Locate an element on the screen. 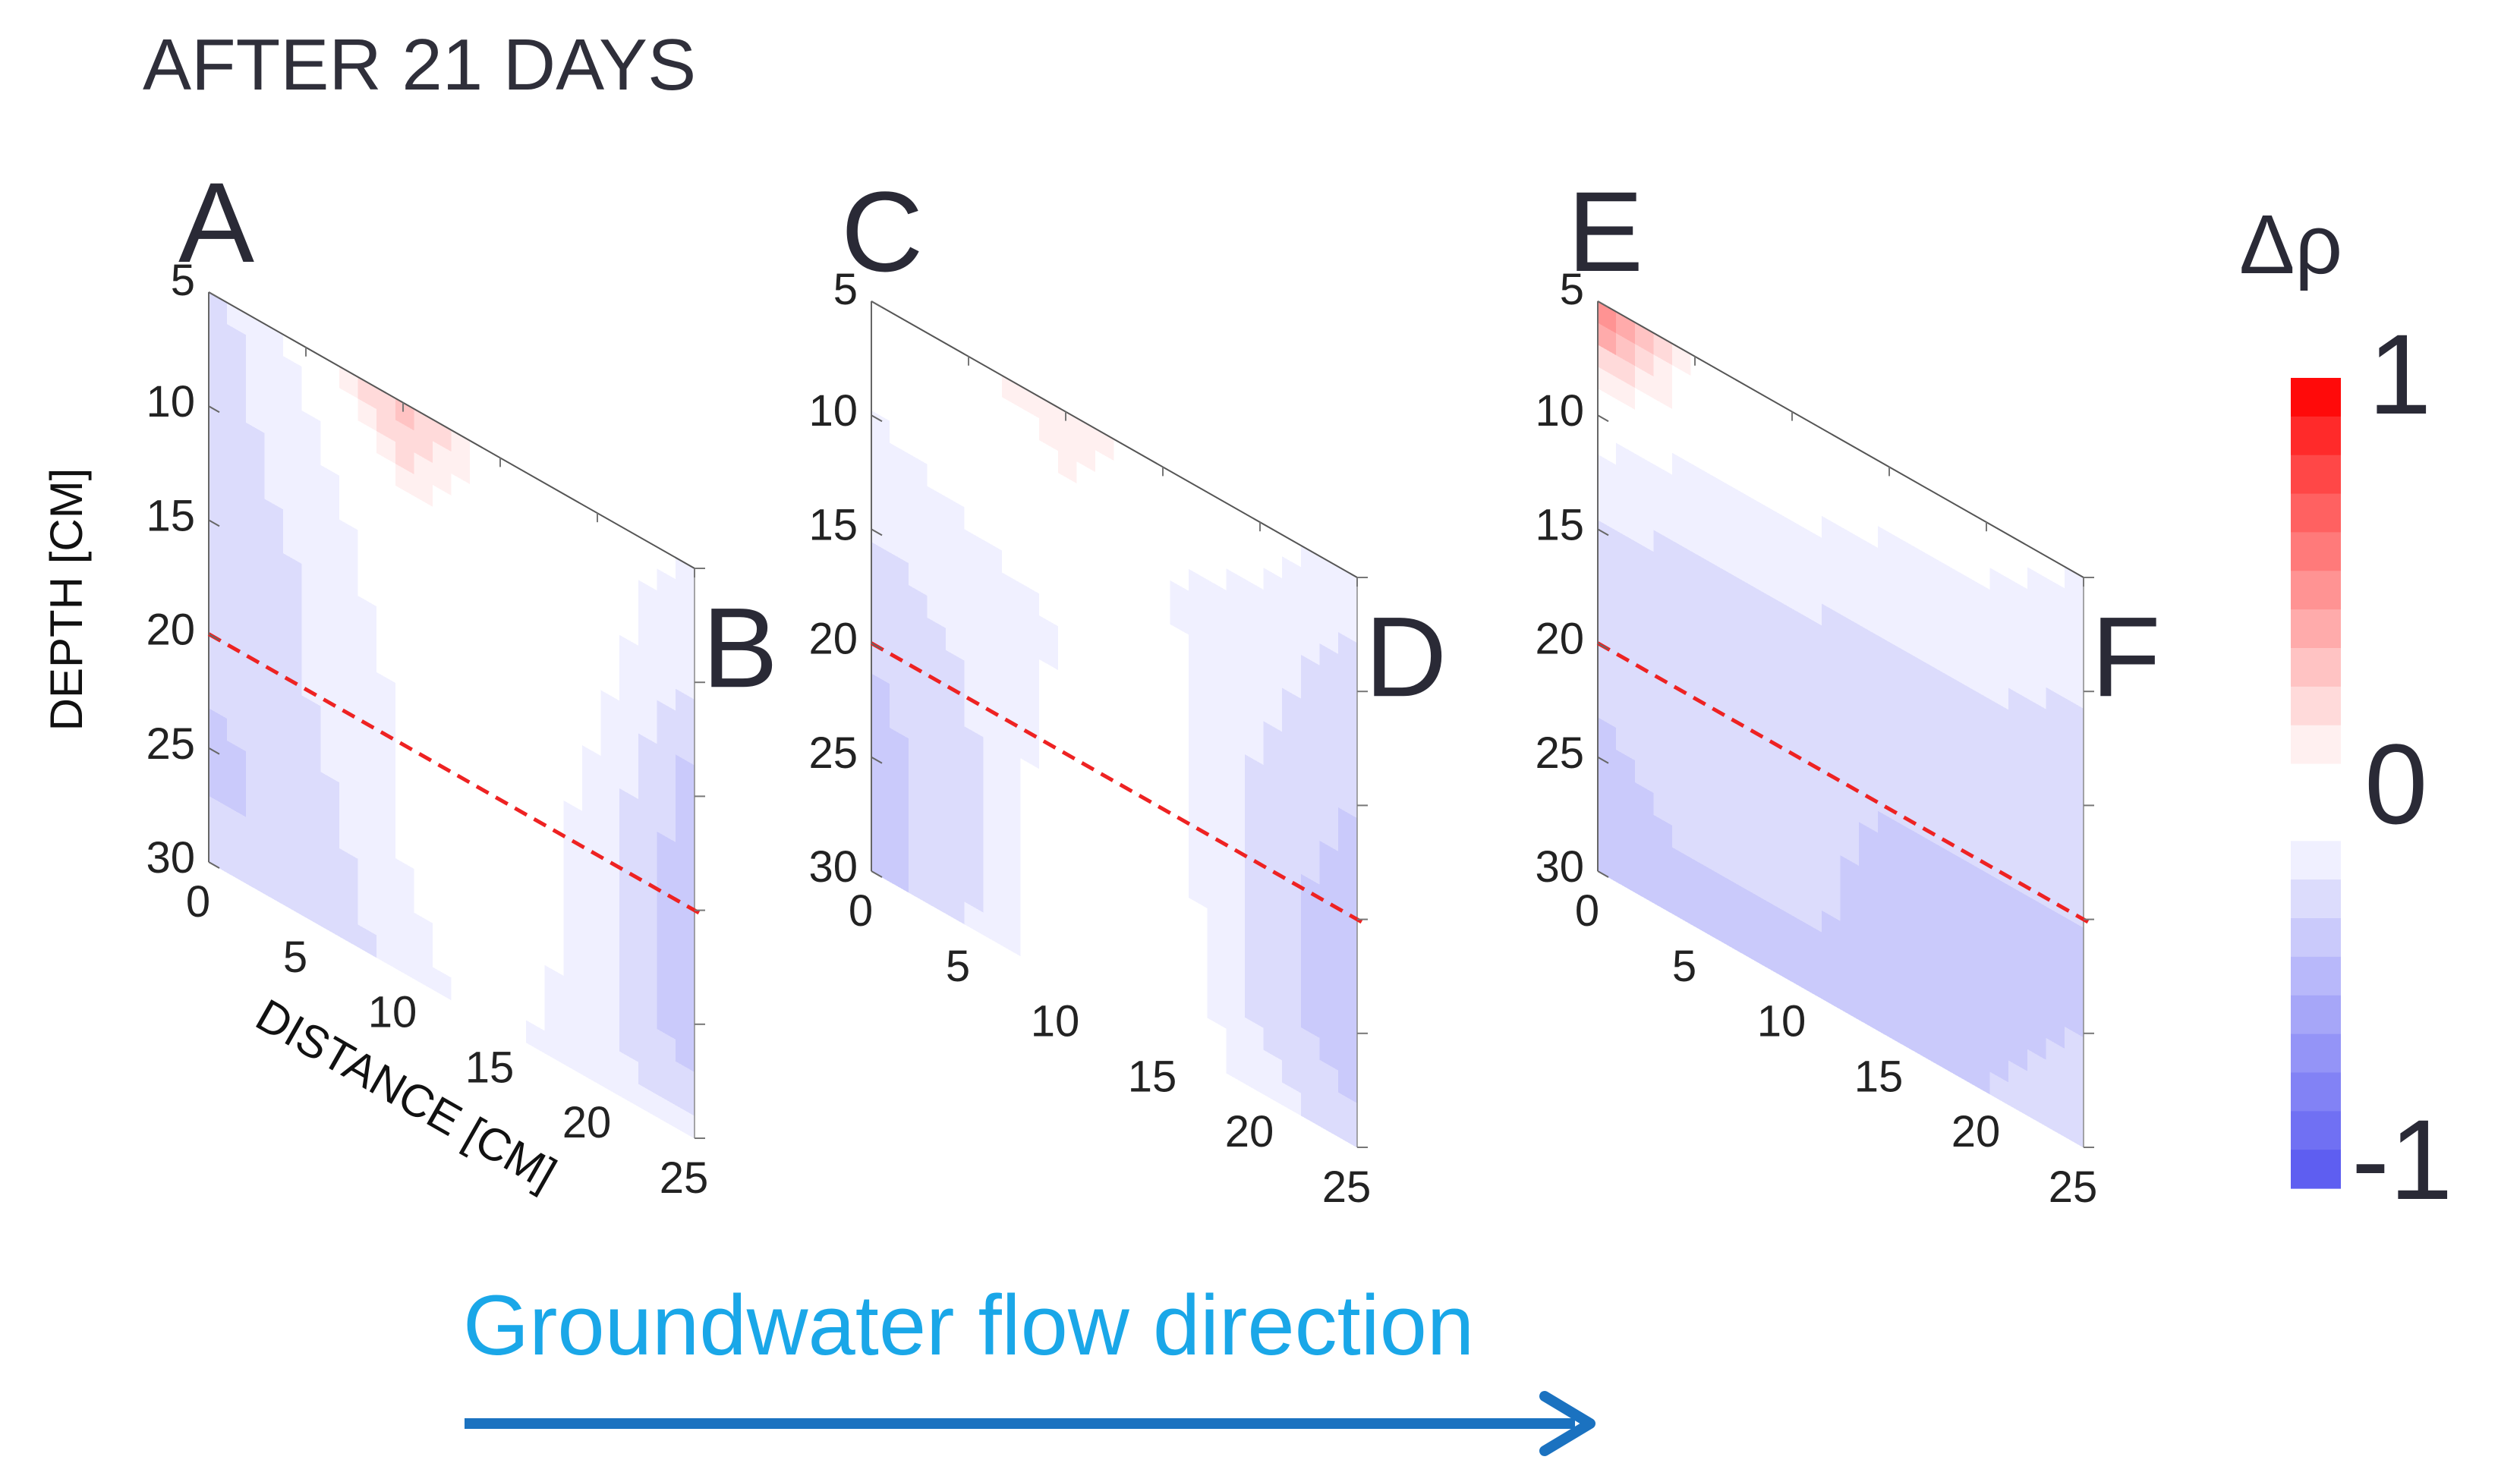 The image size is (2520, 1463). colorbar-max-label: 1 is located at coordinates (2399, 374).